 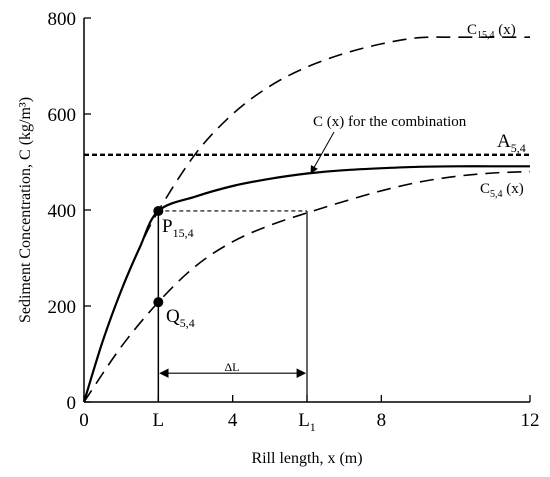 I want to click on point-label-q: Q5,4, so click(x=180, y=318).